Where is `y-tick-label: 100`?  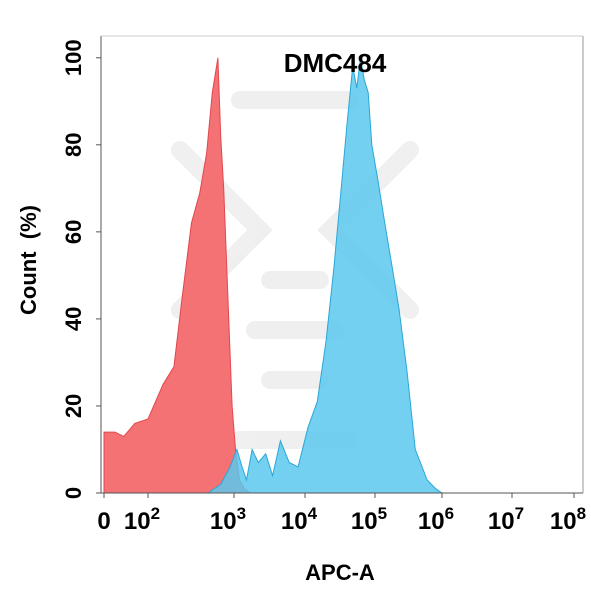 y-tick-label: 100 is located at coordinates (73, 57).